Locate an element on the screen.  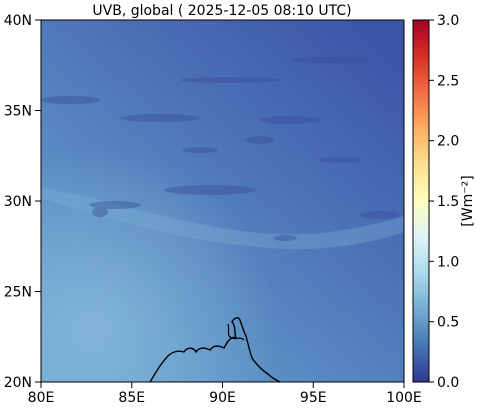
colorbar-tick-label: 0.0 is located at coordinates (448, 383).